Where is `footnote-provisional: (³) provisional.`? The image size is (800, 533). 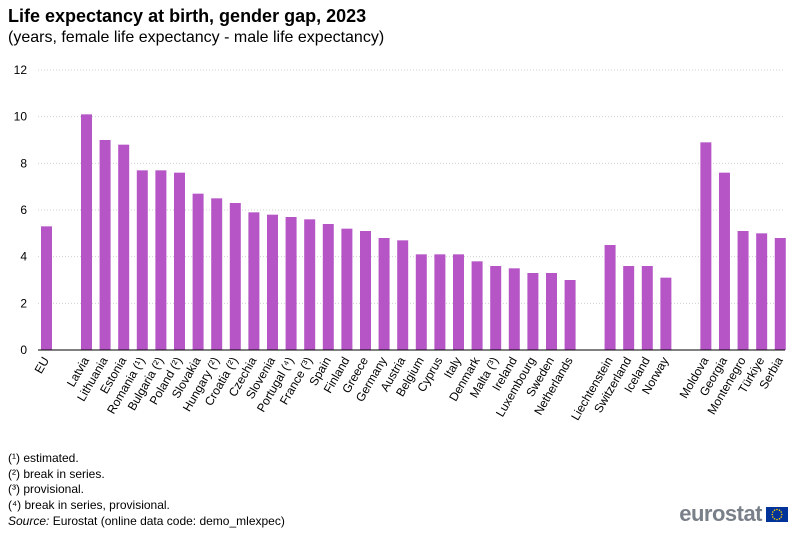
footnote-provisional: (³) provisional. is located at coordinates (46, 489).